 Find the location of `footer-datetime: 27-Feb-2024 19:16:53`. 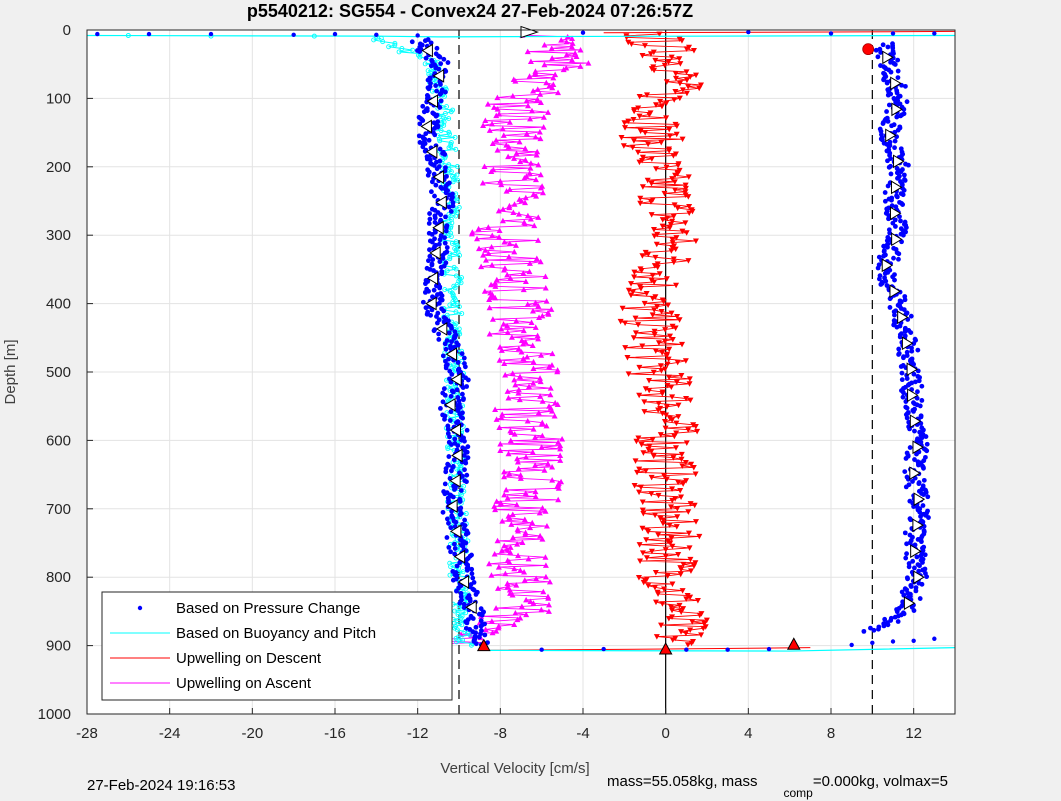

footer-datetime: 27-Feb-2024 19:16:53 is located at coordinates (161, 785).